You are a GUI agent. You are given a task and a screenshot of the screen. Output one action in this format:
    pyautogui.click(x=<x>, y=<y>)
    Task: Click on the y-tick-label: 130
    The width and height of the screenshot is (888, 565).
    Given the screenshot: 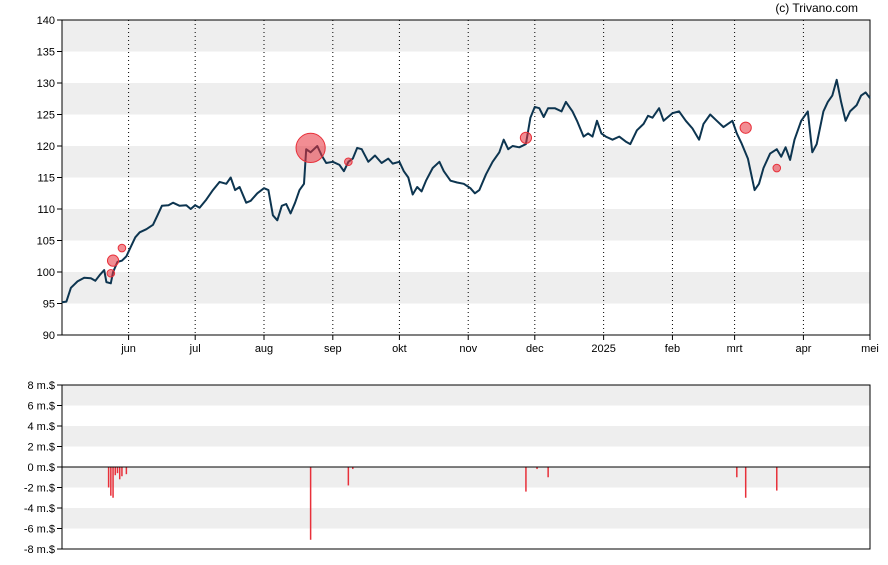 What is the action you would take?
    pyautogui.click(x=46, y=84)
    